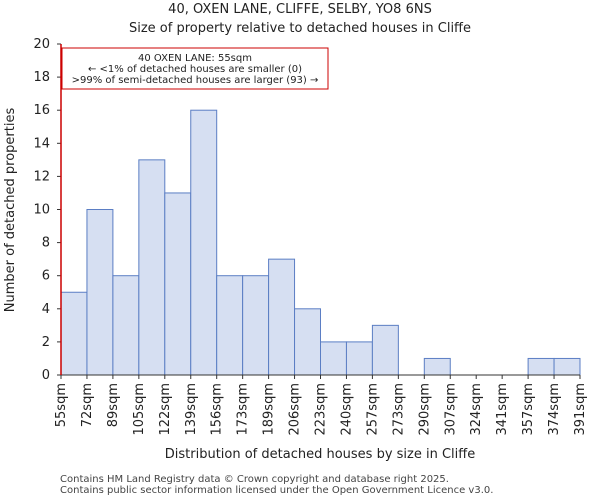 The height and width of the screenshot is (500, 600). Describe the element at coordinates (100, 292) in the screenshot. I see `bar-72sqm` at that location.